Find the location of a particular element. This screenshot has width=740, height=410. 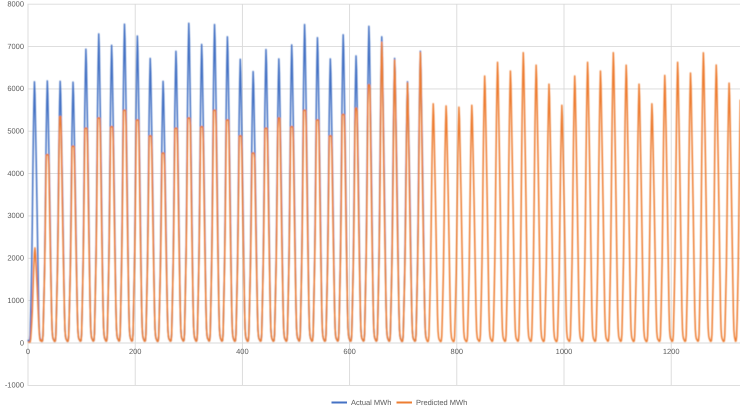

svg-text: 800 is located at coordinates (457, 351).